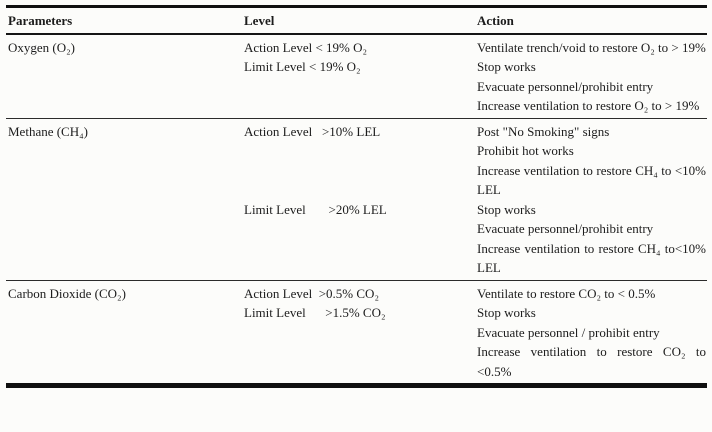 The width and height of the screenshot is (712, 432). What do you see at coordinates (40, 20) in the screenshot?
I see `header-parameters: Parameters` at bounding box center [40, 20].